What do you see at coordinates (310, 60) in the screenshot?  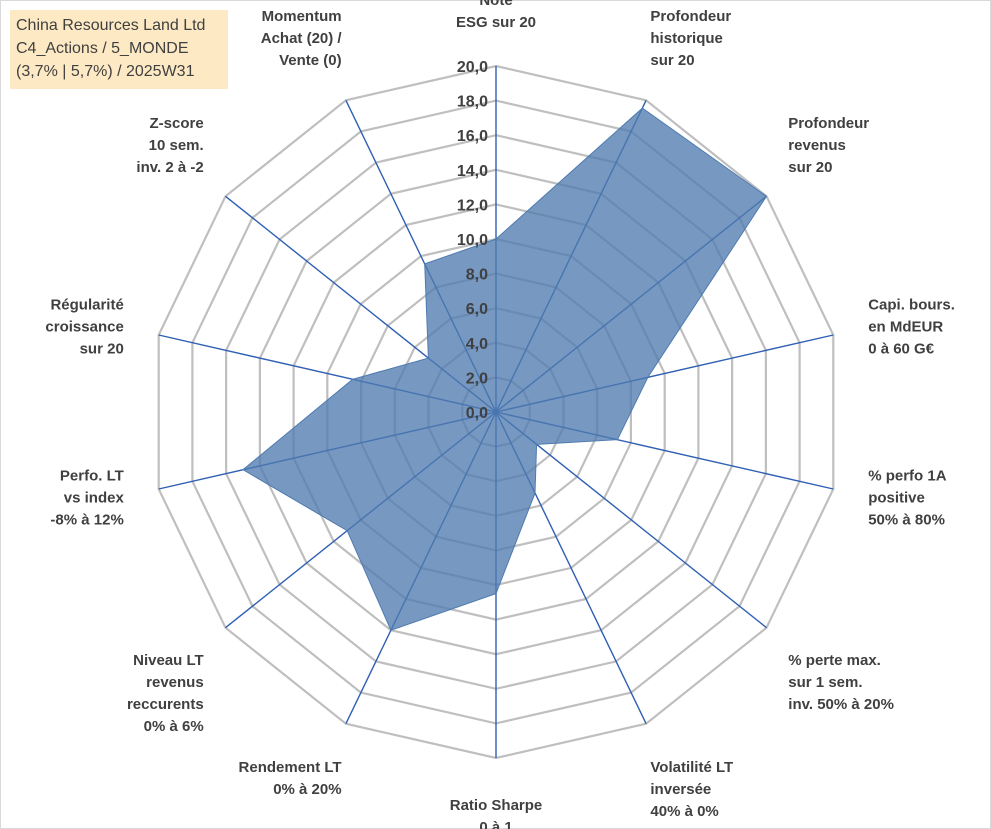 I see `category-label-line: Vente (0)` at bounding box center [310, 60].